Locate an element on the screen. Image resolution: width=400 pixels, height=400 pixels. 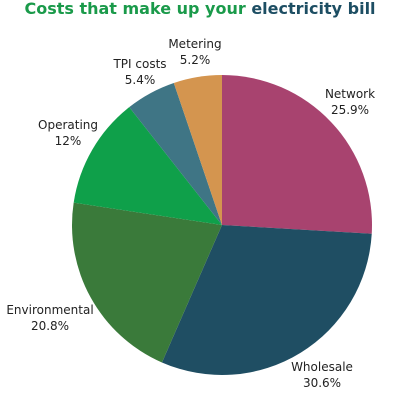
slice-label: Wholesale is located at coordinates (322, 367).